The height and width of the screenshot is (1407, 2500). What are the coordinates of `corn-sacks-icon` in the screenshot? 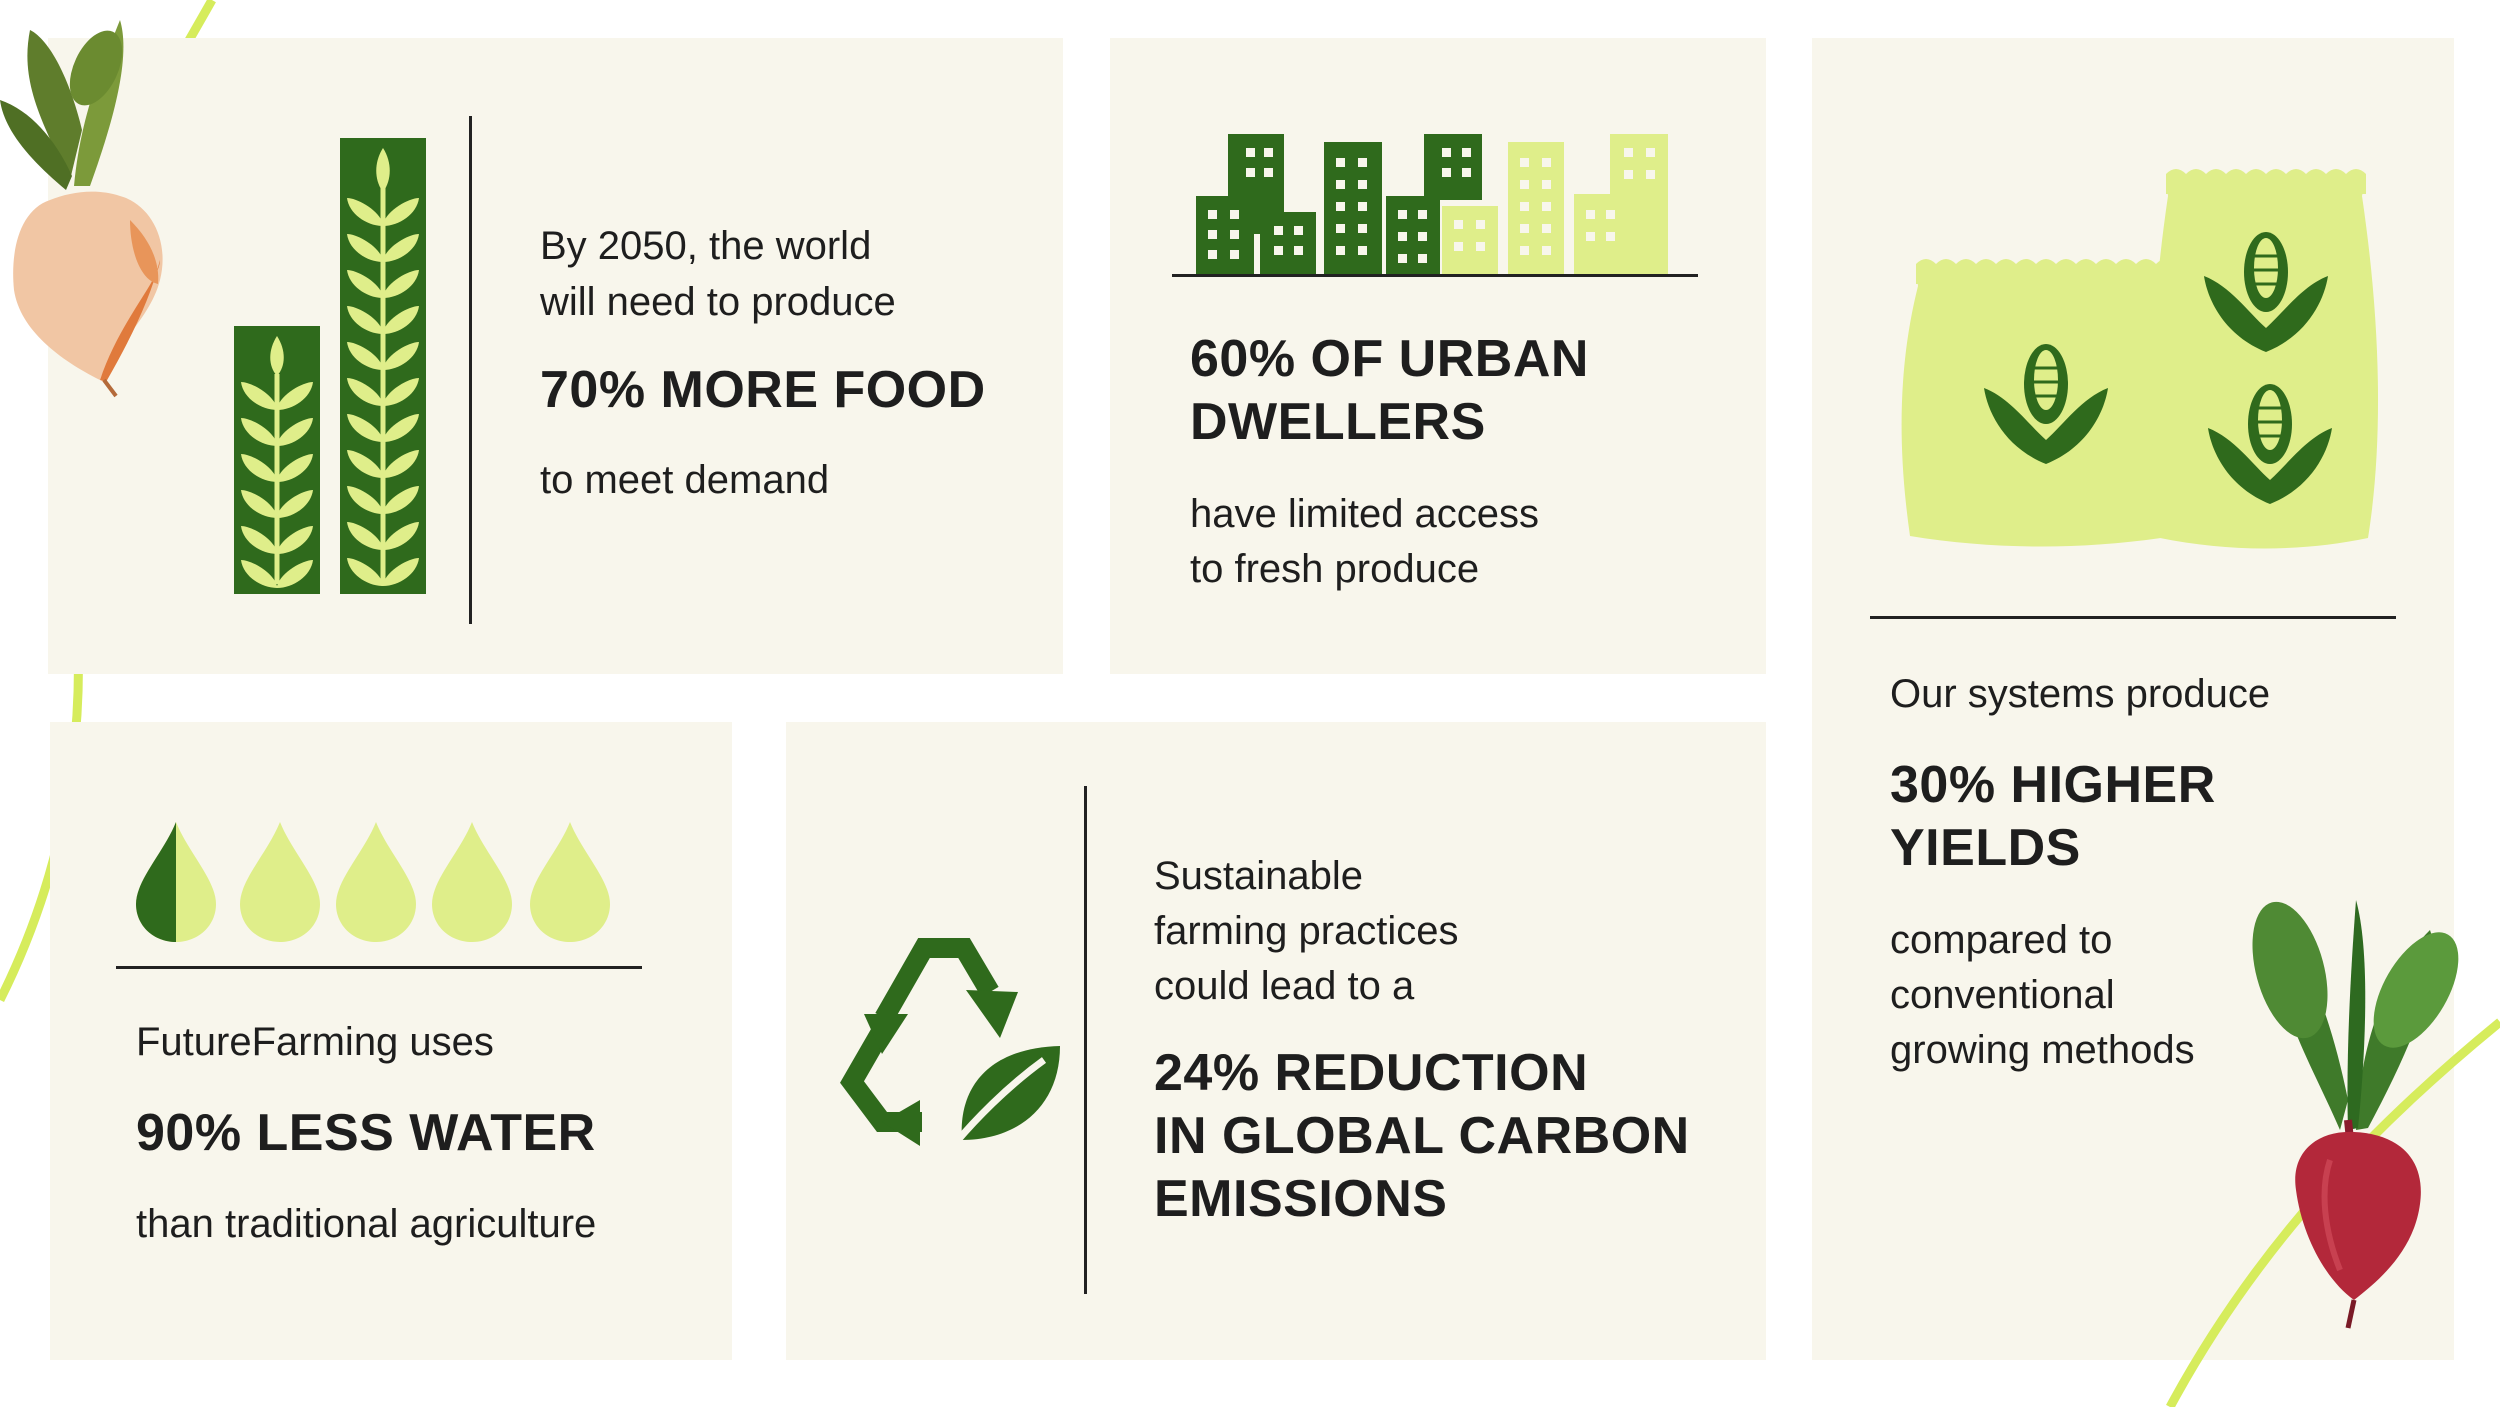 It's located at (2140, 359).